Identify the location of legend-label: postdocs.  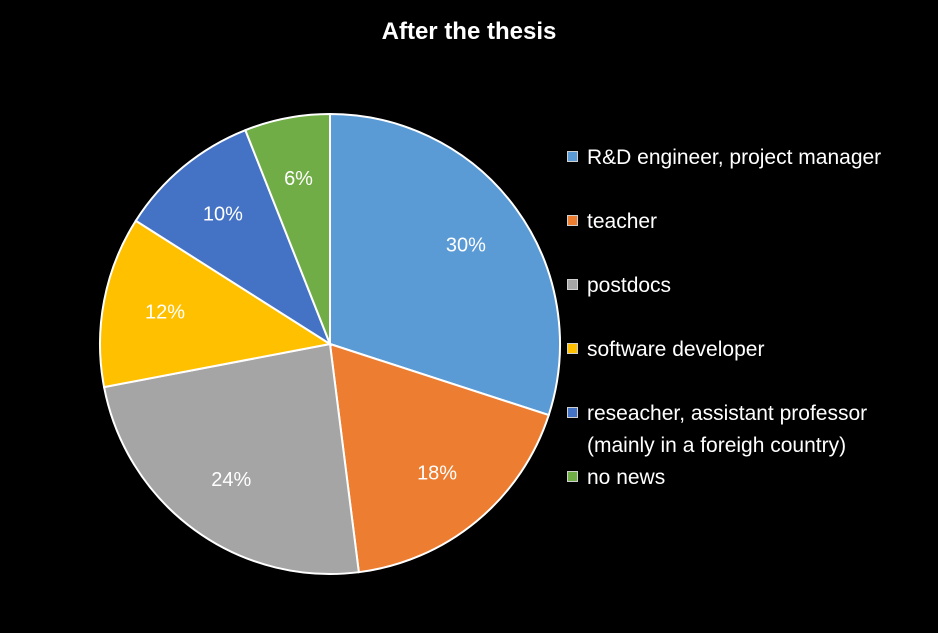
(629, 285).